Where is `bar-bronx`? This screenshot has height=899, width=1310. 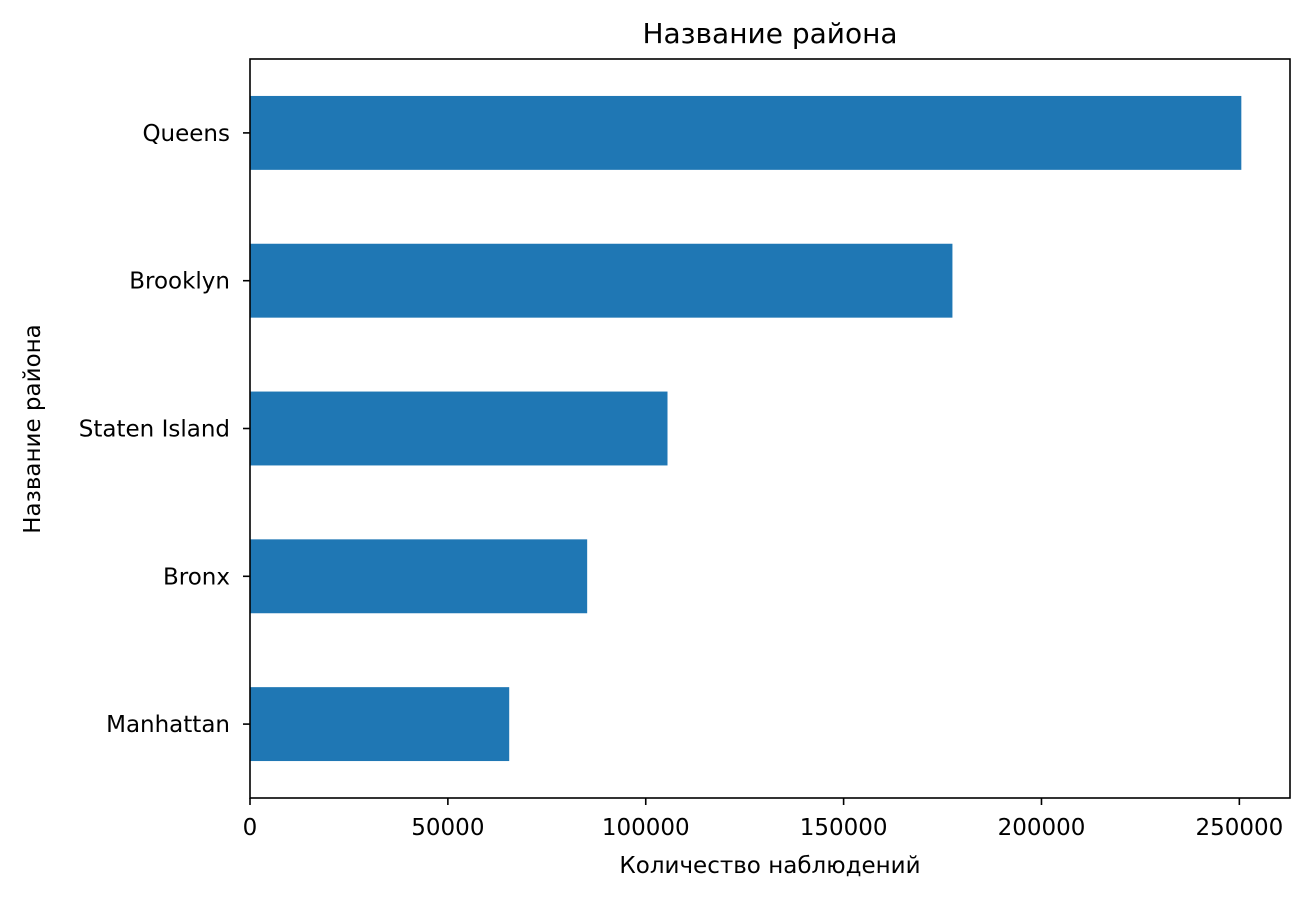
bar-bronx is located at coordinates (419, 576).